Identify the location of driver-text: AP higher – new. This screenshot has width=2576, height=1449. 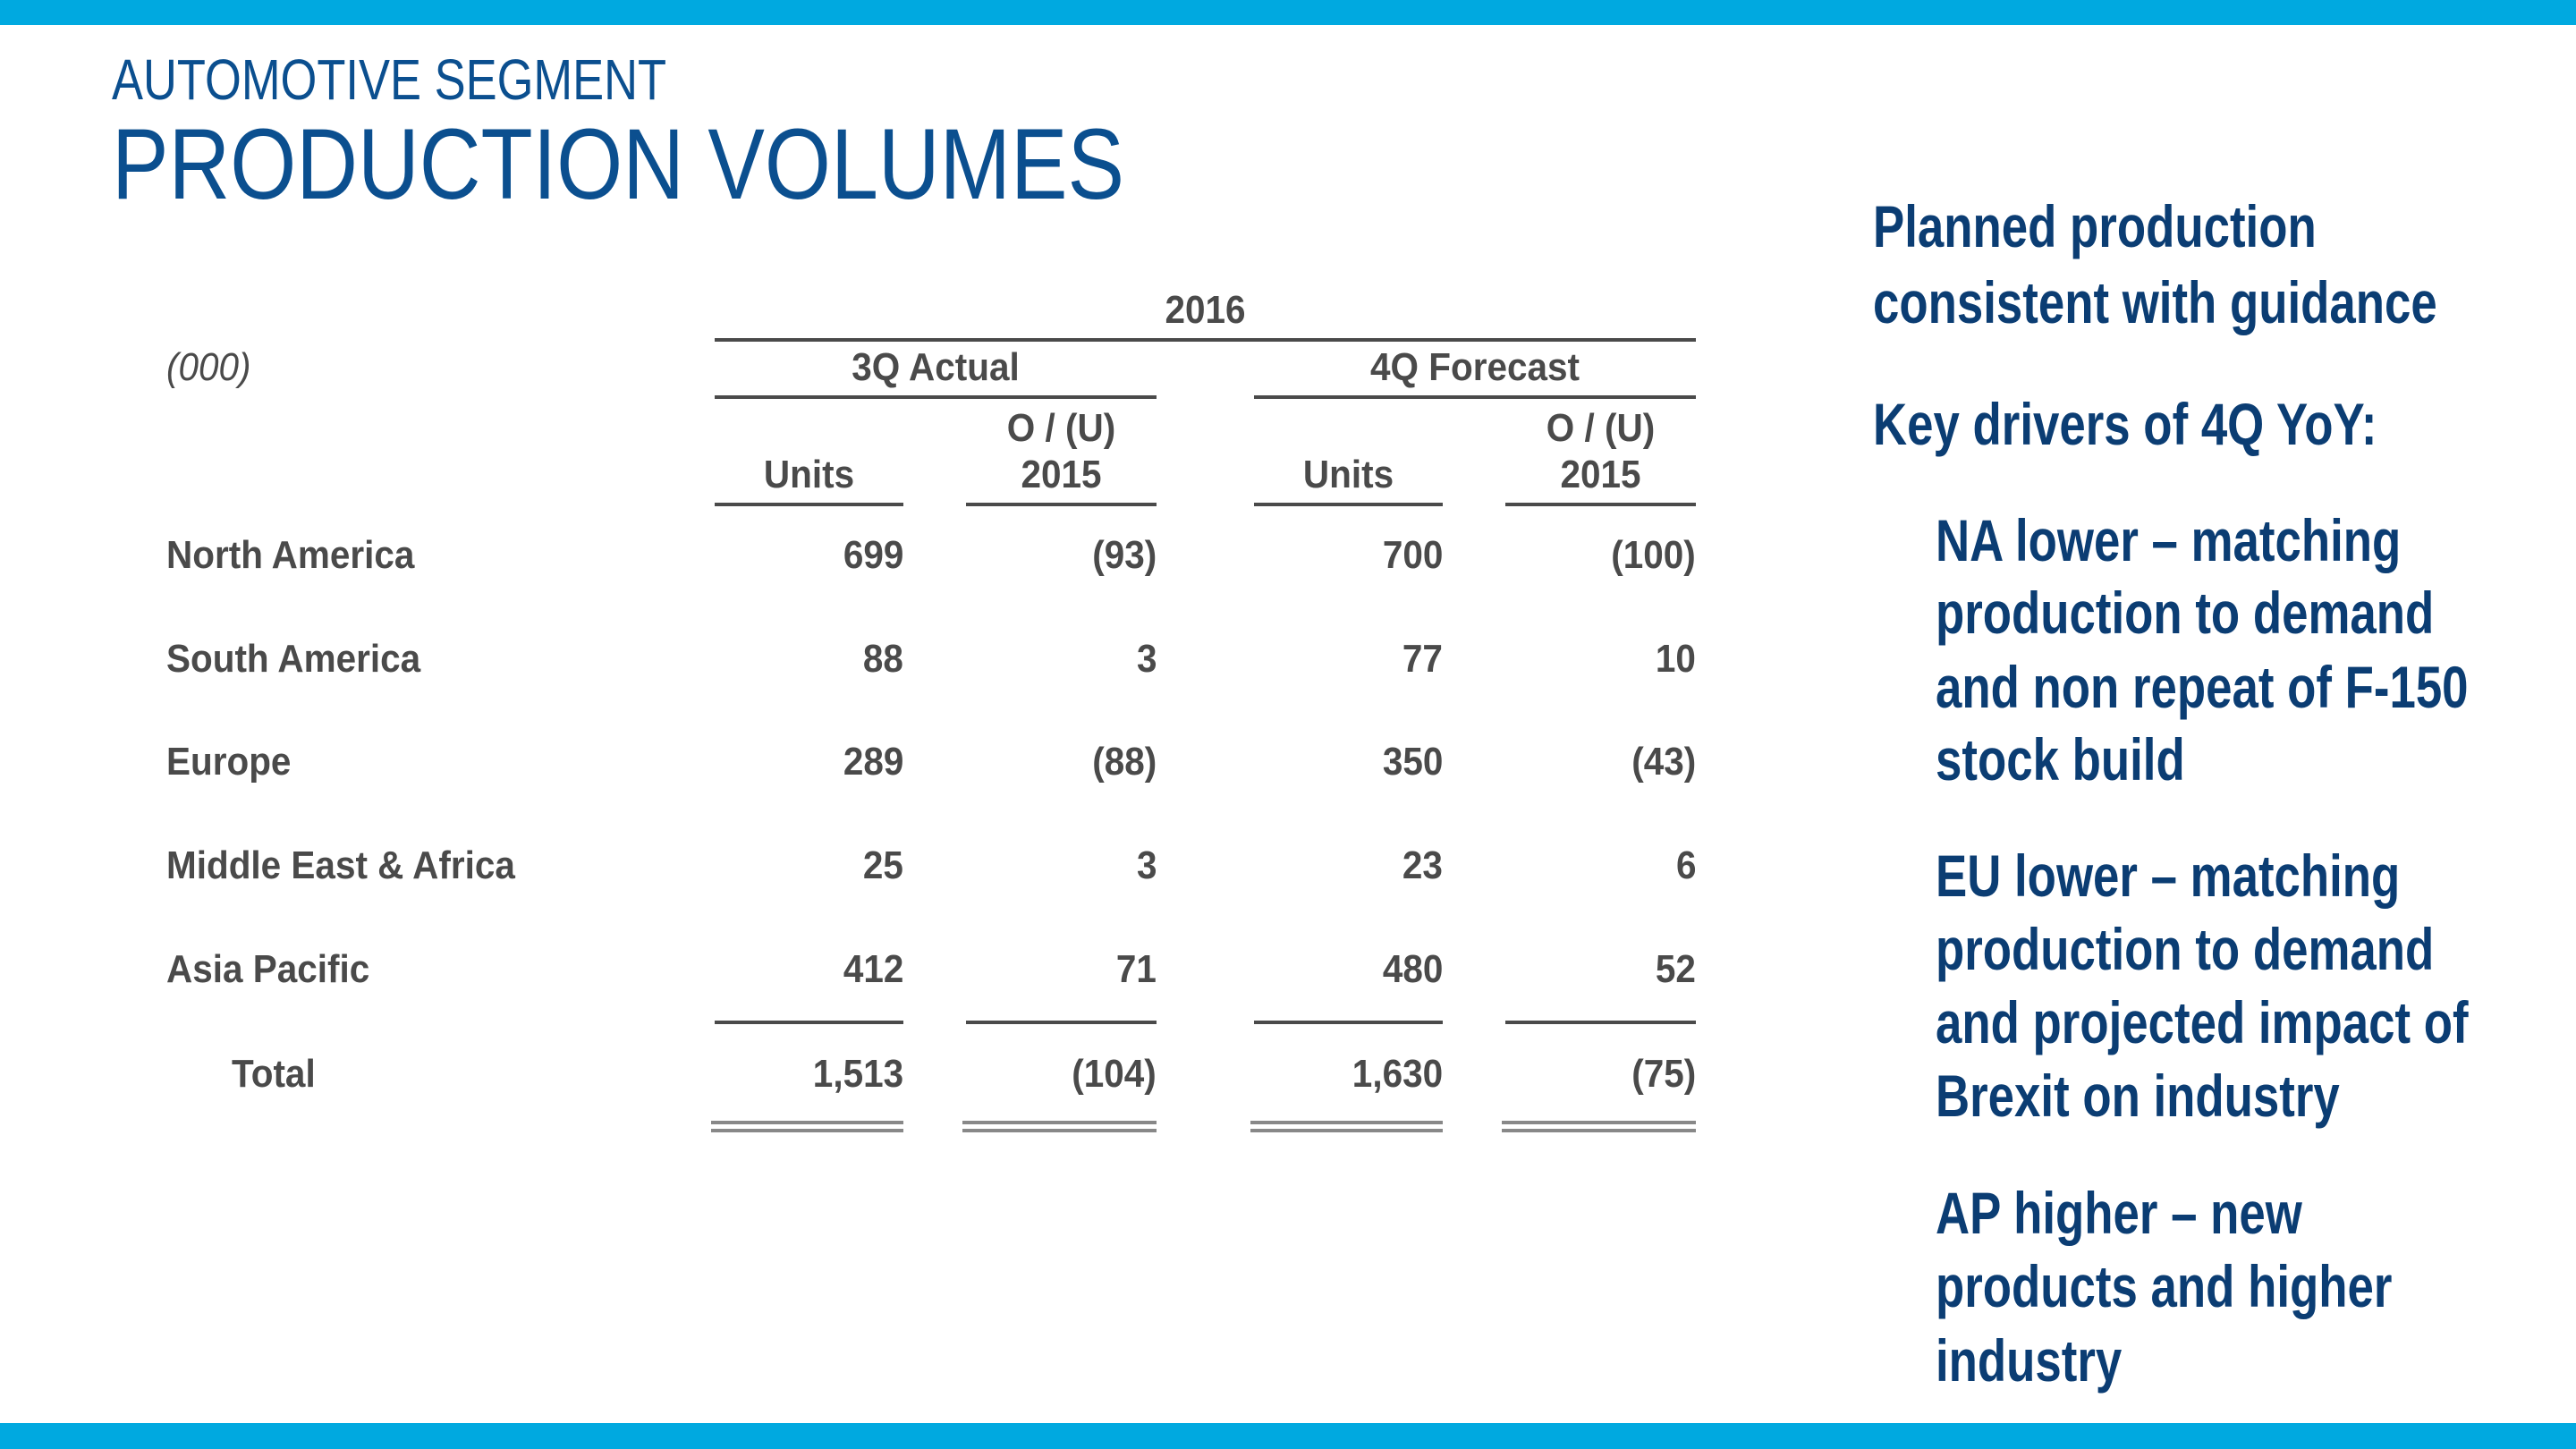
(2119, 1213).